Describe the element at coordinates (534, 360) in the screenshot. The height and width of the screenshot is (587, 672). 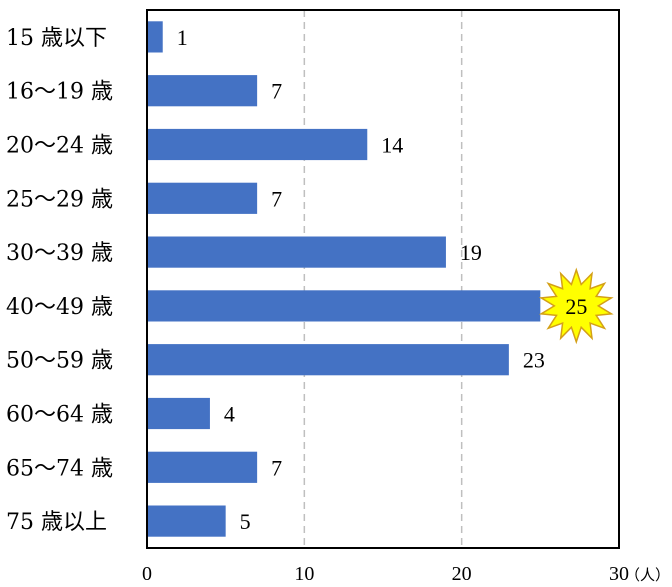
I see `data-label: 23` at that location.